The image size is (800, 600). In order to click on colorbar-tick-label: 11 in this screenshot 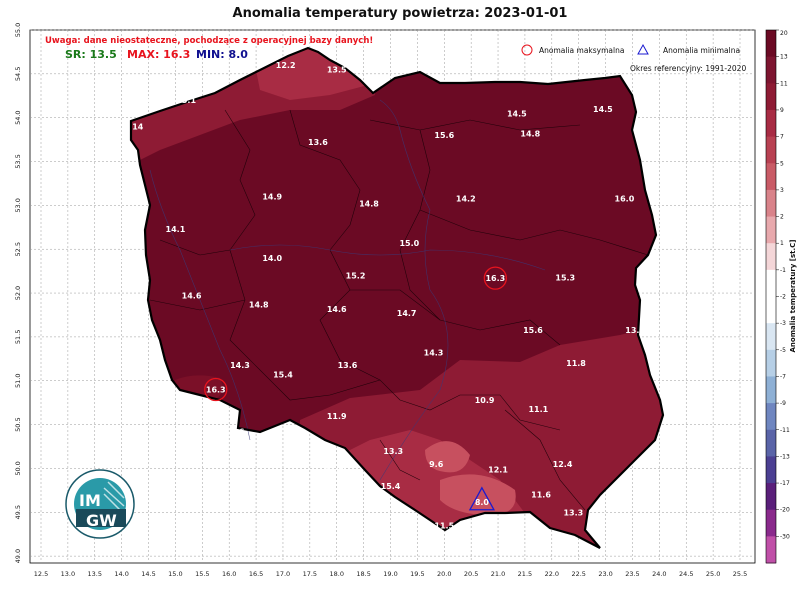, I will do `click(784, 83)`.